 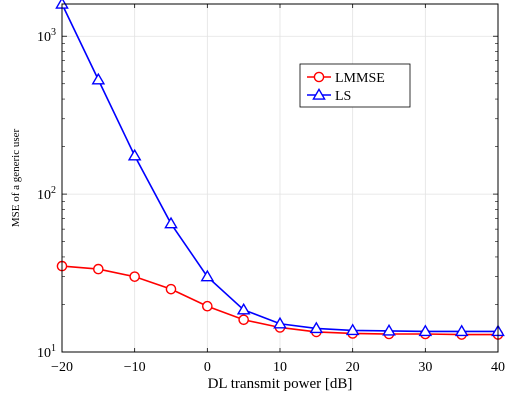 What do you see at coordinates (46, 36) in the screenshot?
I see `y-tick-label: 10³` at bounding box center [46, 36].